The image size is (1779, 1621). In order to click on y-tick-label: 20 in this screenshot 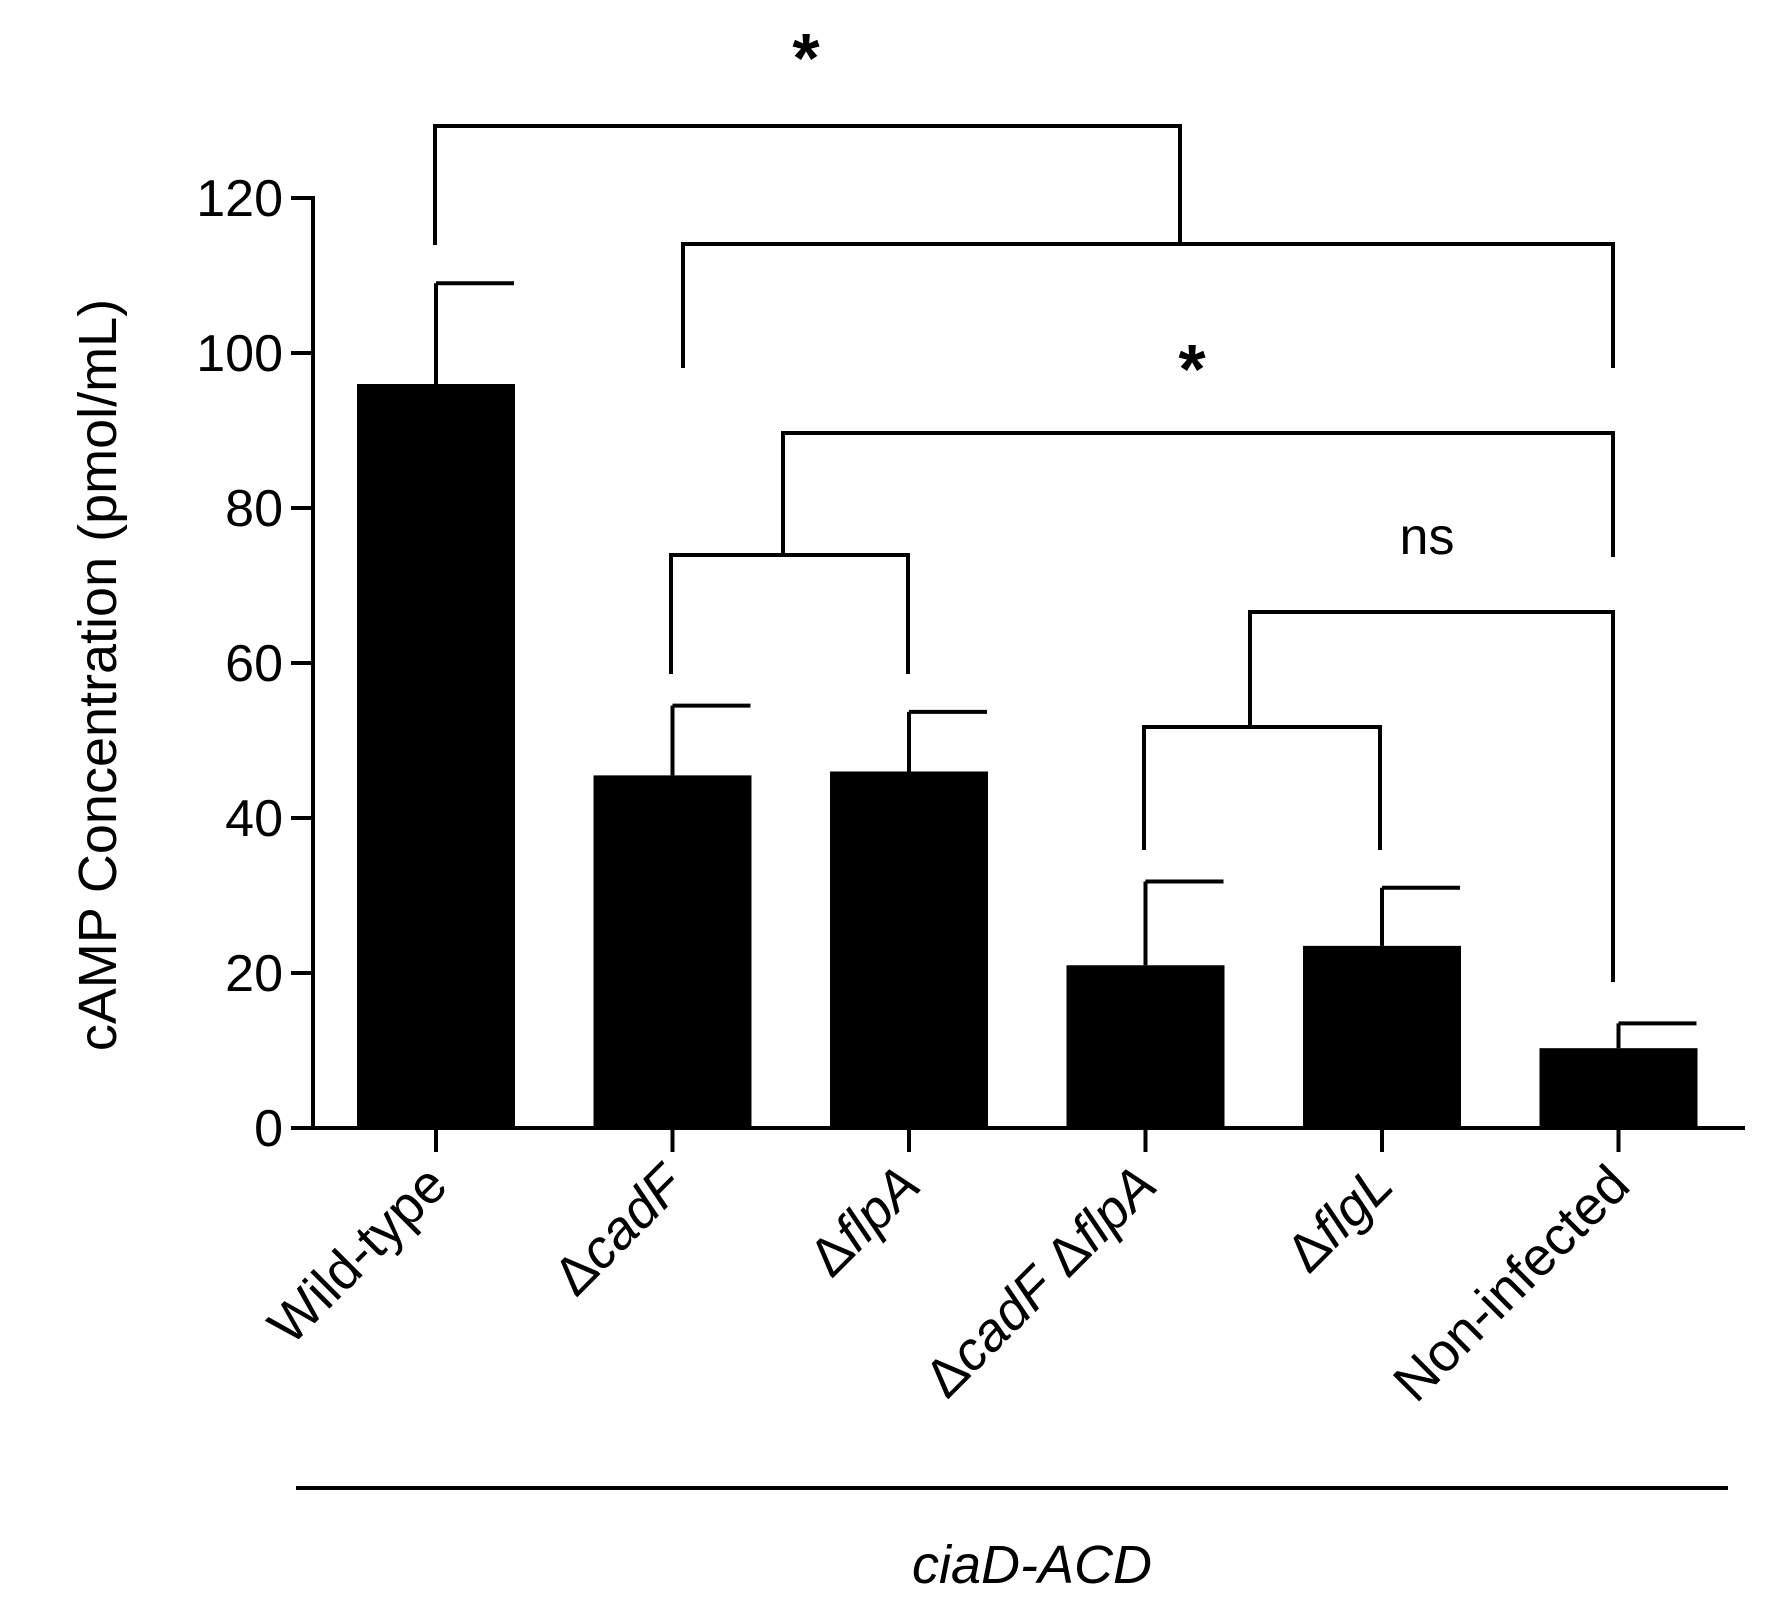, I will do `click(254, 974)`.